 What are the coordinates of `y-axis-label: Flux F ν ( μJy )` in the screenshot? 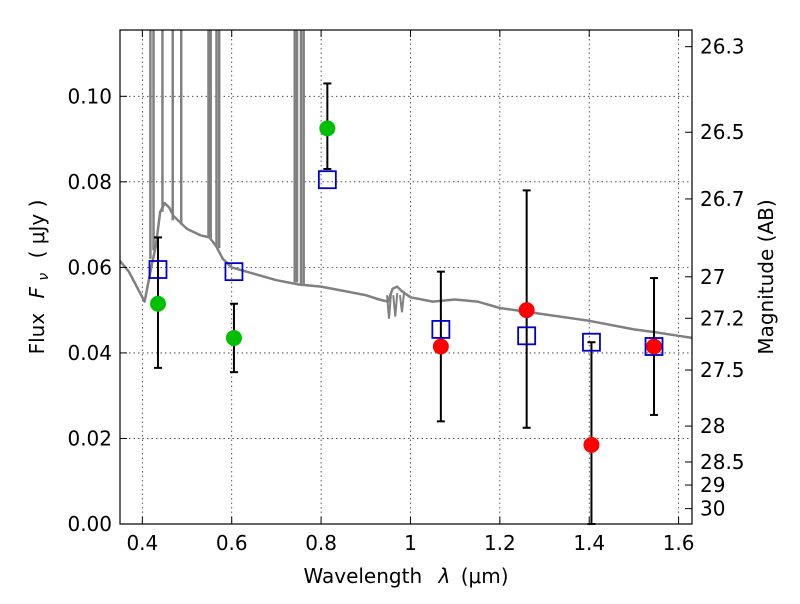 It's located at (39, 277).